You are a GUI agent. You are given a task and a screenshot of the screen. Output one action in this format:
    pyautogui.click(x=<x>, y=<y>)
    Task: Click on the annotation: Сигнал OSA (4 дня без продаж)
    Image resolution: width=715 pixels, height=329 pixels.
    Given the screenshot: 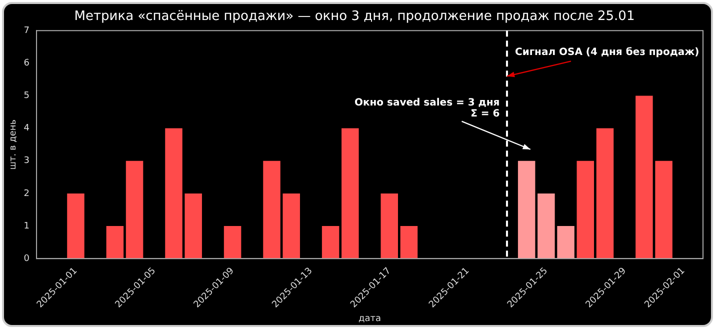 What is the action you would take?
    pyautogui.click(x=607, y=52)
    